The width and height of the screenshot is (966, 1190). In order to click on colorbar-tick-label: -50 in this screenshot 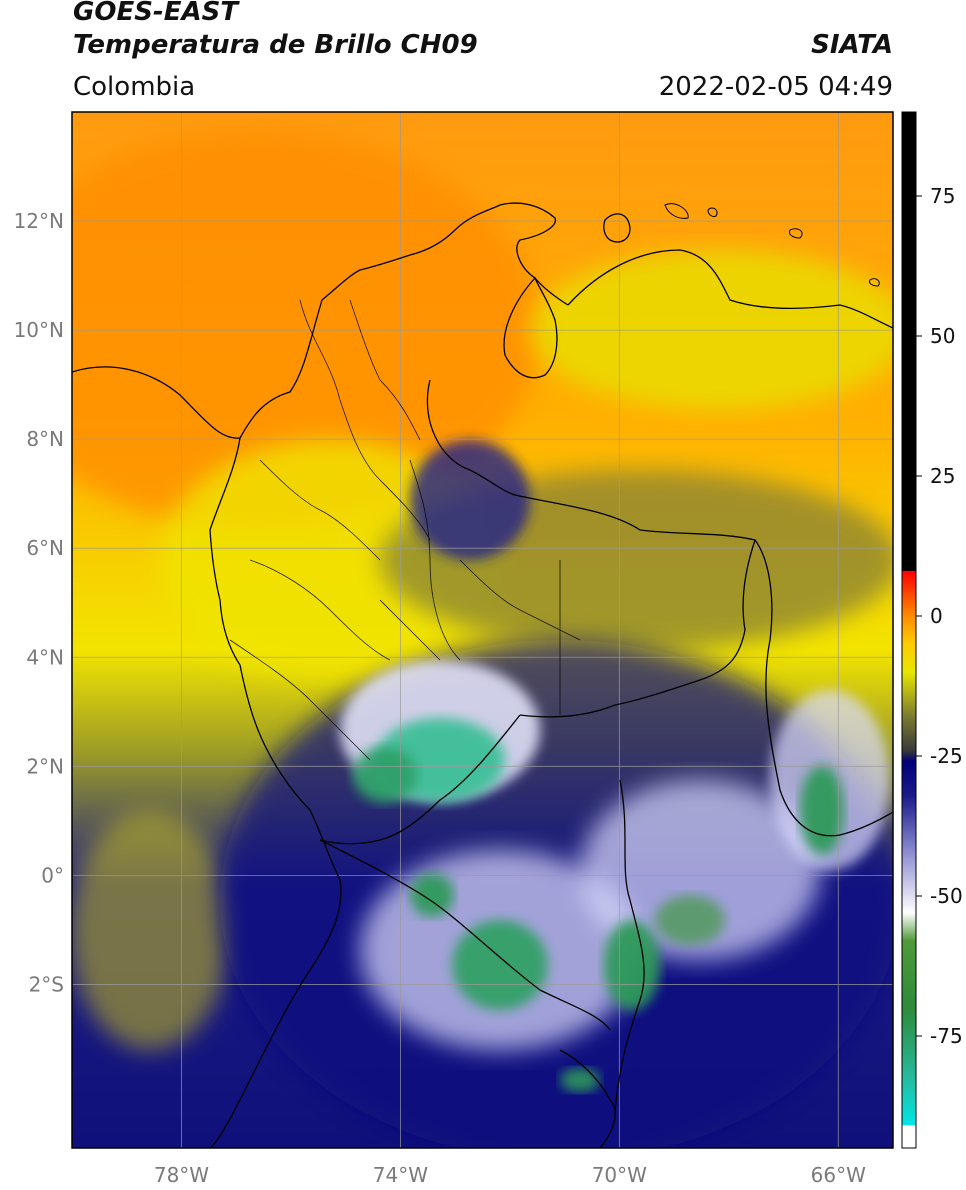, I will do `click(946, 896)`.